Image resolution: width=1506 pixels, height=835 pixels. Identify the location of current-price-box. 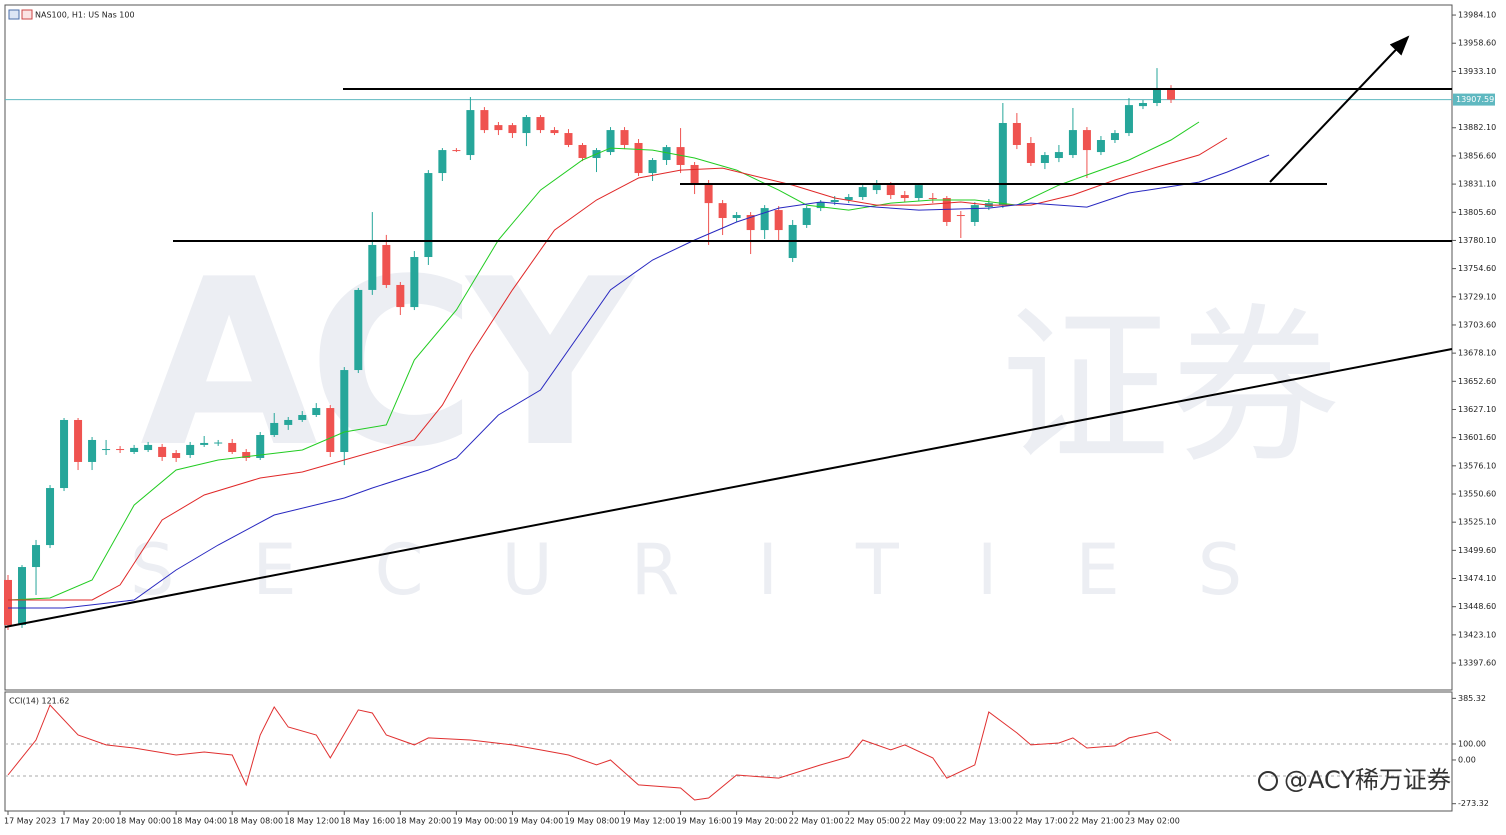
(1474, 99).